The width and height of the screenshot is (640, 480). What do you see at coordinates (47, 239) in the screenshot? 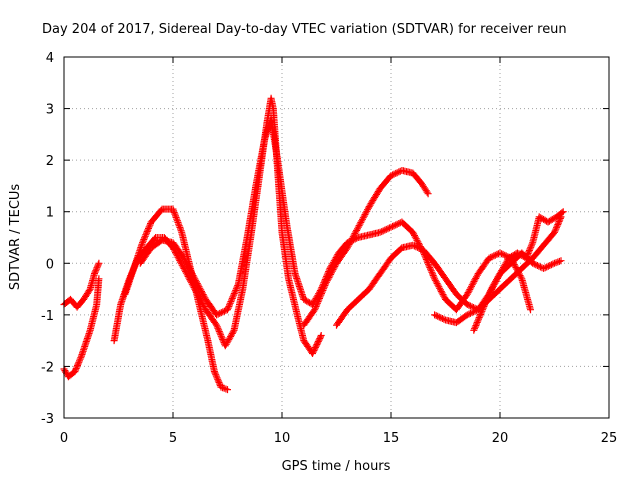
I see `y-tick-labels: -3 -2 -1 0 1 2 3 4` at bounding box center [47, 239].